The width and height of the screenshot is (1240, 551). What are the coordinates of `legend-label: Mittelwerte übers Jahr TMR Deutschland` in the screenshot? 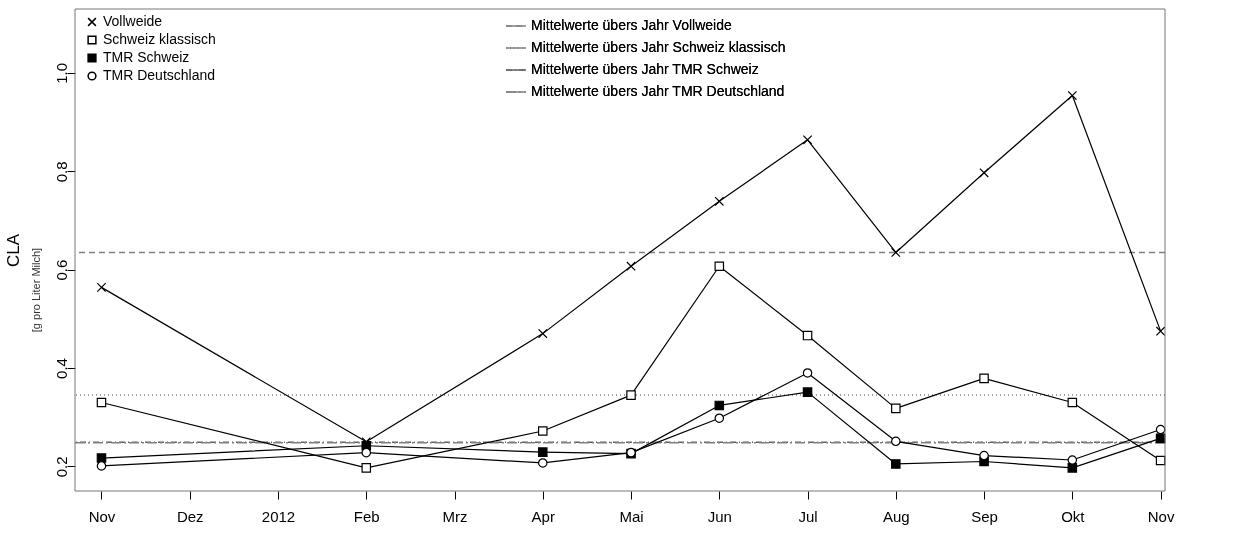 It's located at (658, 91).